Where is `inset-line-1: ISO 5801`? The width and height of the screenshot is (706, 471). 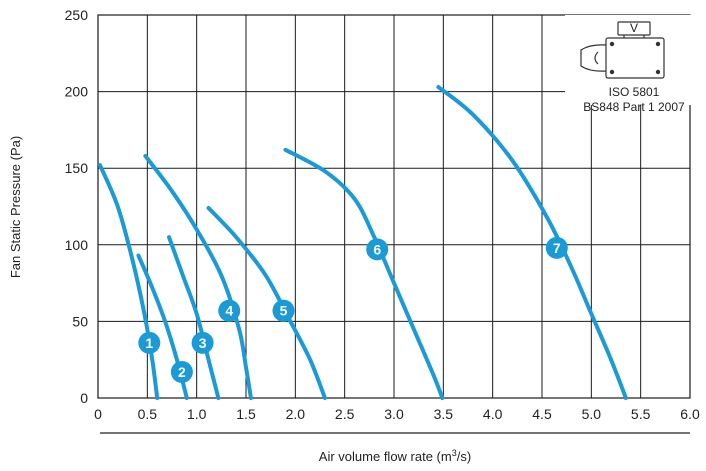
inset-line-1: ISO 5801 is located at coordinates (634, 92).